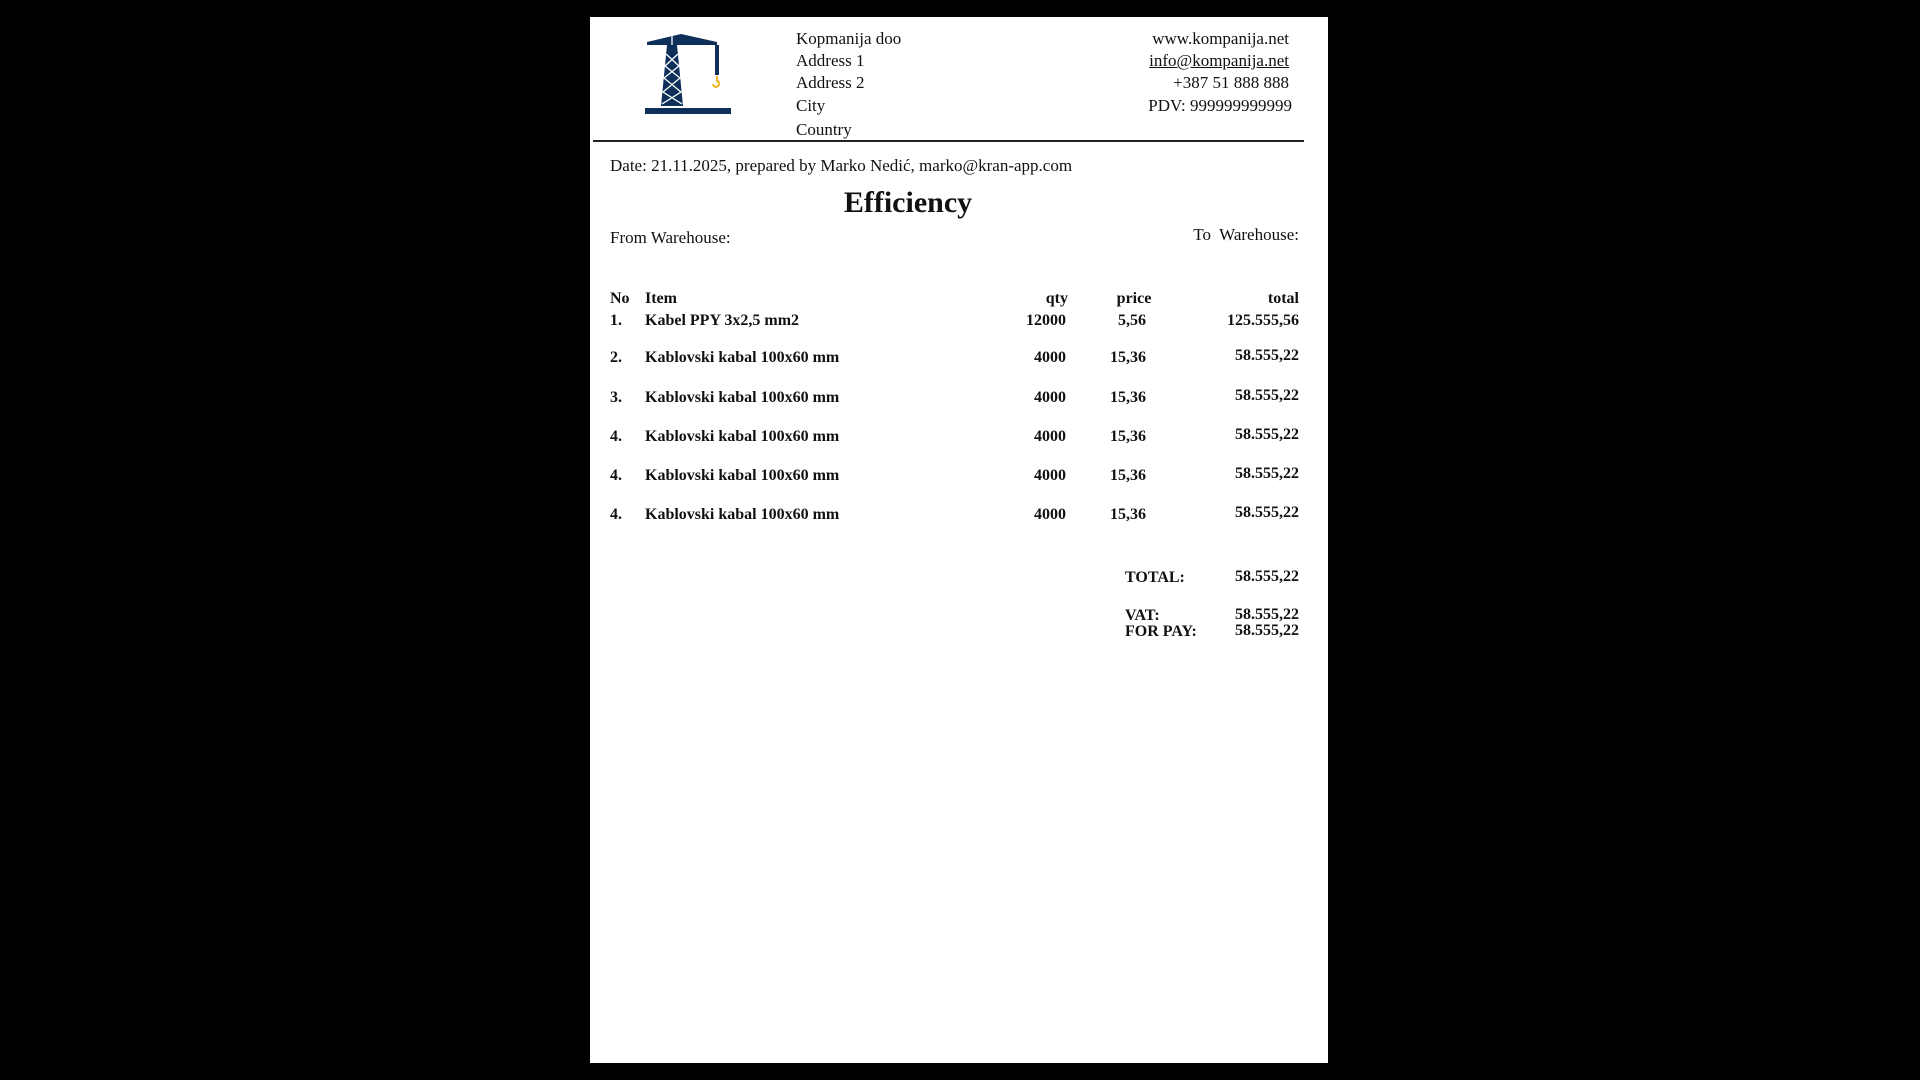 The height and width of the screenshot is (1080, 1920). What do you see at coordinates (1155, 577) in the screenshot?
I see `total-label: TOTAL:` at bounding box center [1155, 577].